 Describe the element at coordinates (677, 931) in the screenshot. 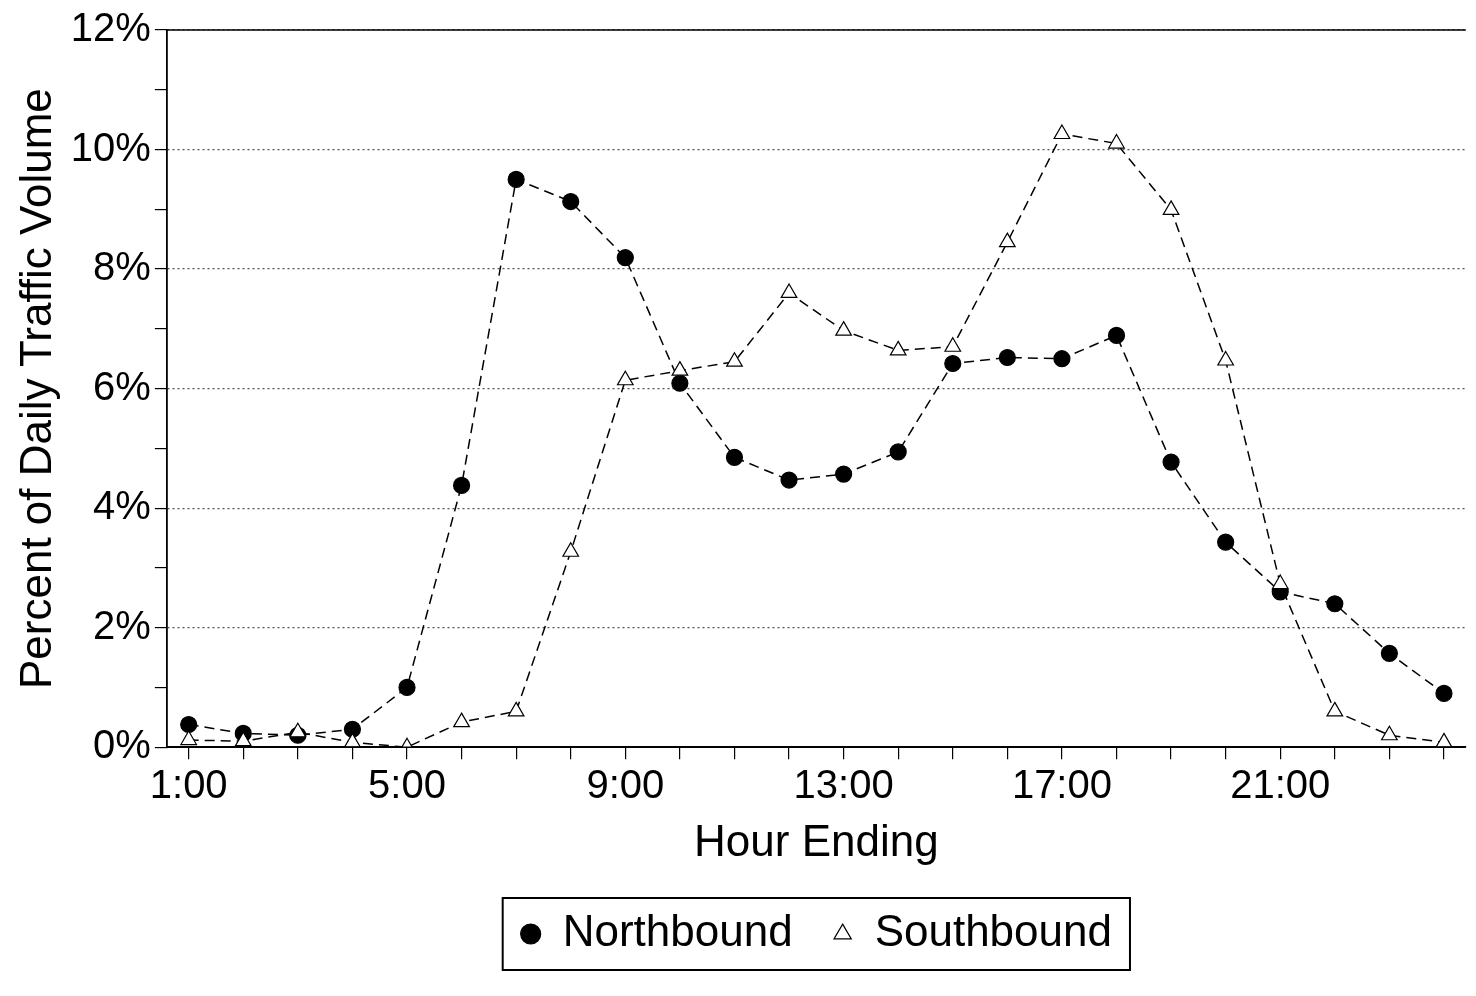

I see `legend-label: Northbound` at that location.